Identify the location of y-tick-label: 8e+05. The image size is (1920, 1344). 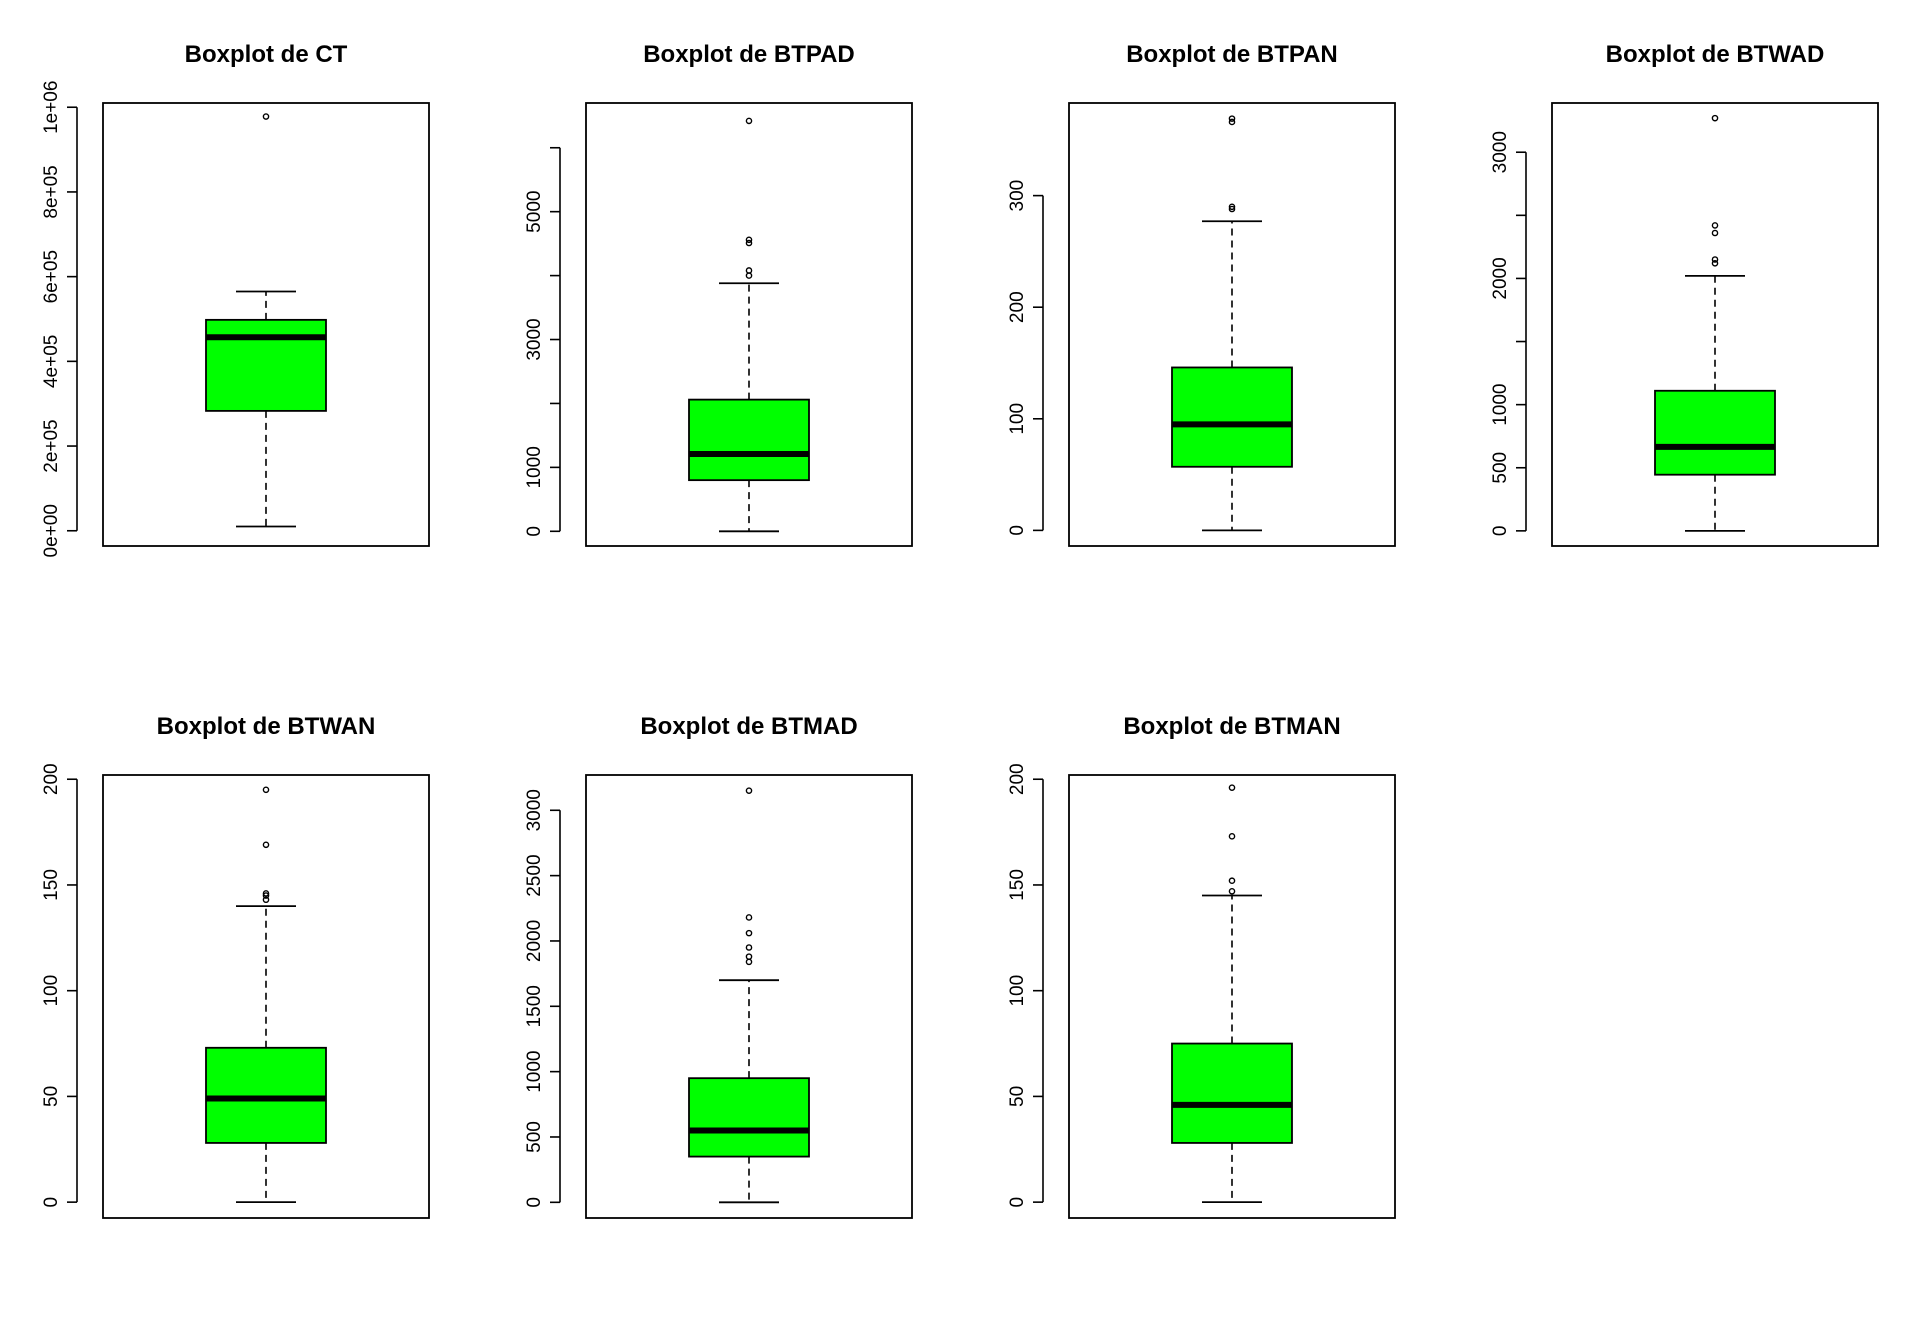
(51, 191).